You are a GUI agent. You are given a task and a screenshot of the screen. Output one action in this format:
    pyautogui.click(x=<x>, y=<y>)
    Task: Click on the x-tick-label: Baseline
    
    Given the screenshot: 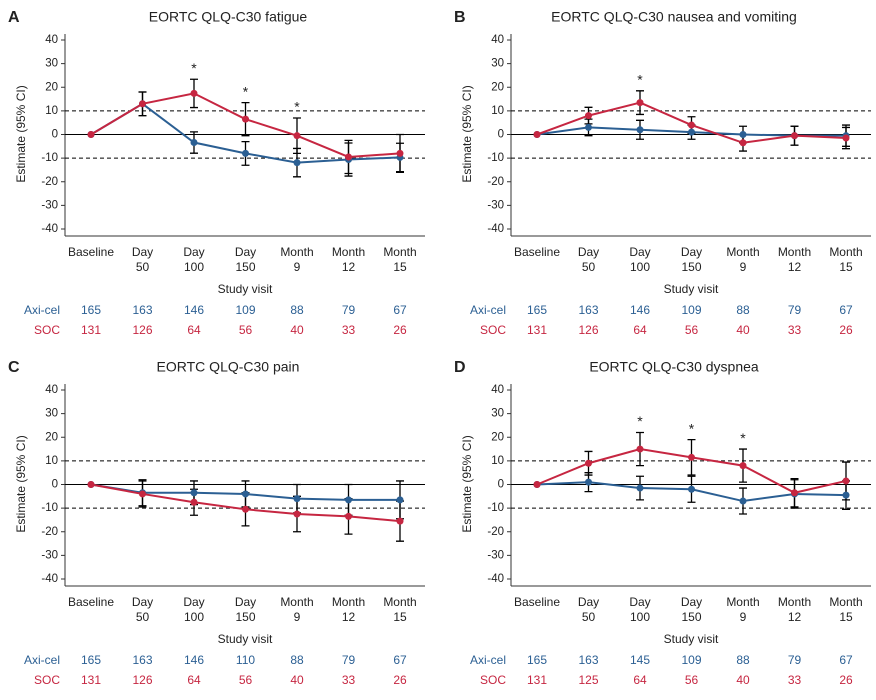 What is the action you would take?
    pyautogui.click(x=91, y=252)
    